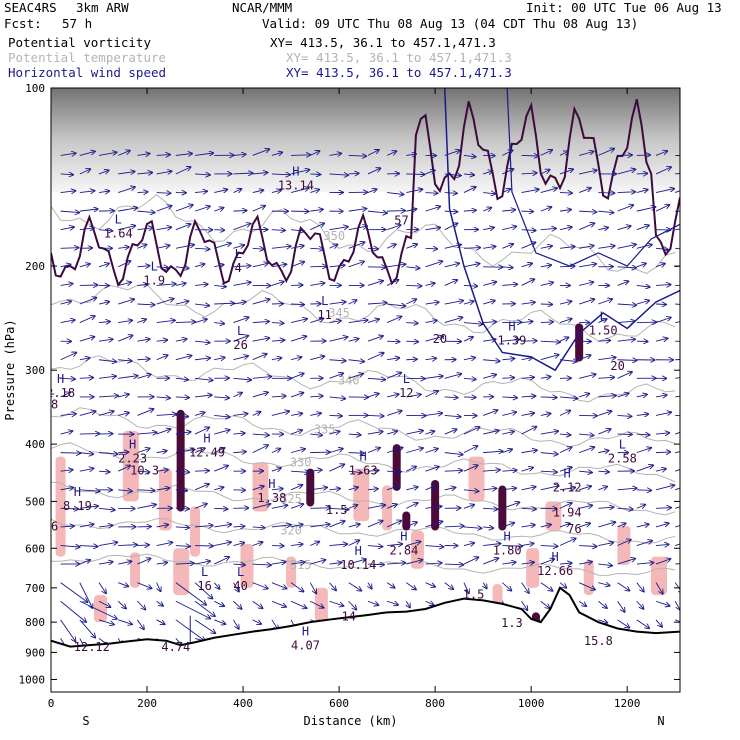  I want to click on fcst-label: Fcst:, so click(23, 23).